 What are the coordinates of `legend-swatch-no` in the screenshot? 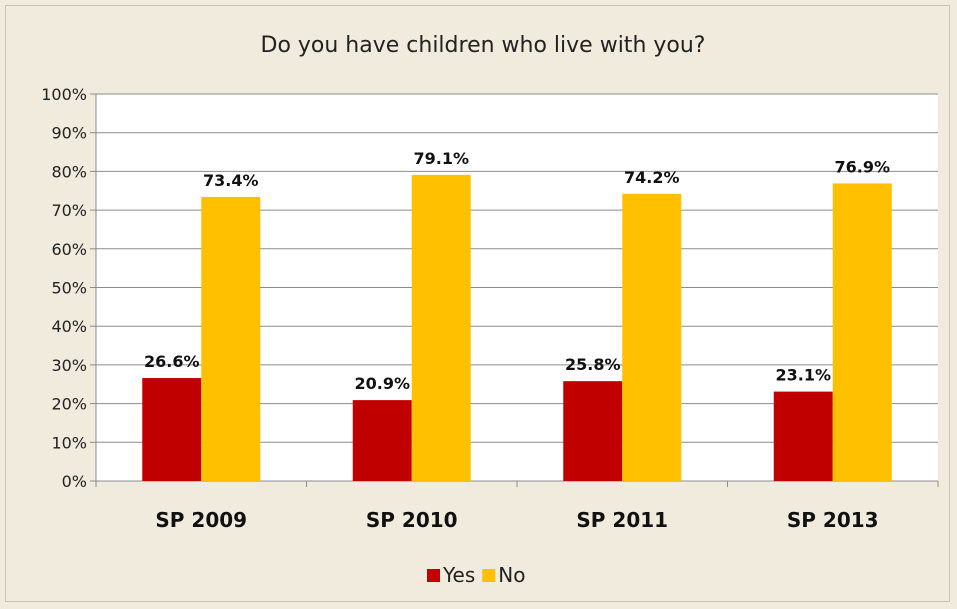 It's located at (489, 575).